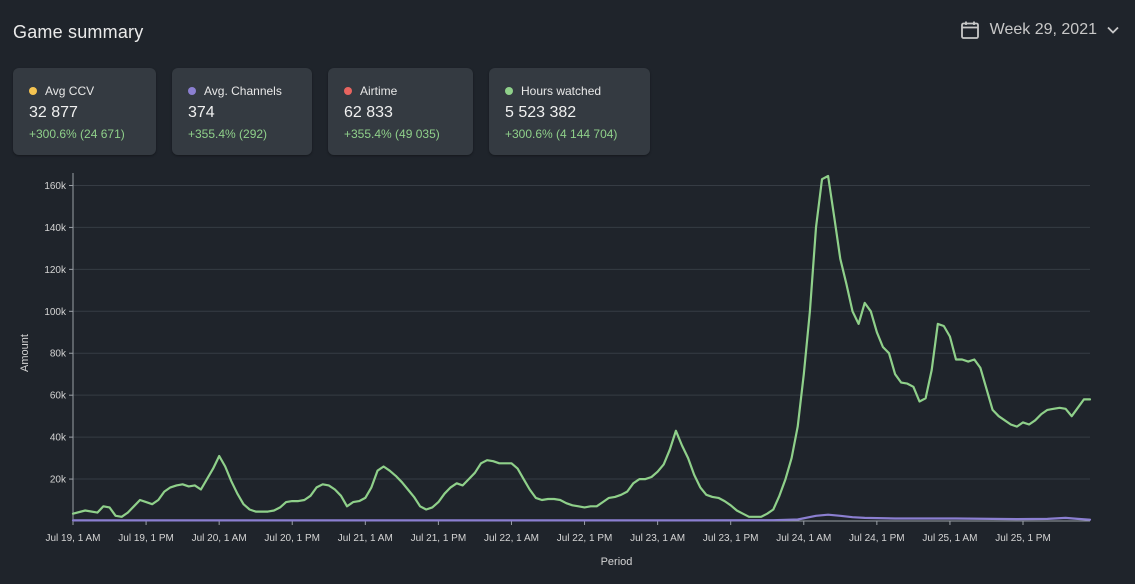 This screenshot has width=1135, height=584. What do you see at coordinates (55, 186) in the screenshot?
I see `y-tick-label: 160k` at bounding box center [55, 186].